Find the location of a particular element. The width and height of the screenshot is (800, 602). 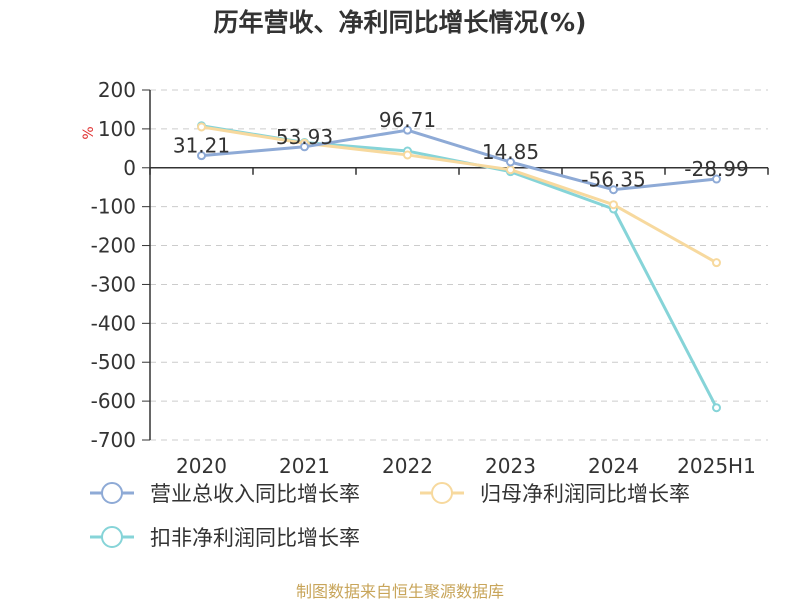

y-tick-label: -100 is located at coordinates (113, 207).